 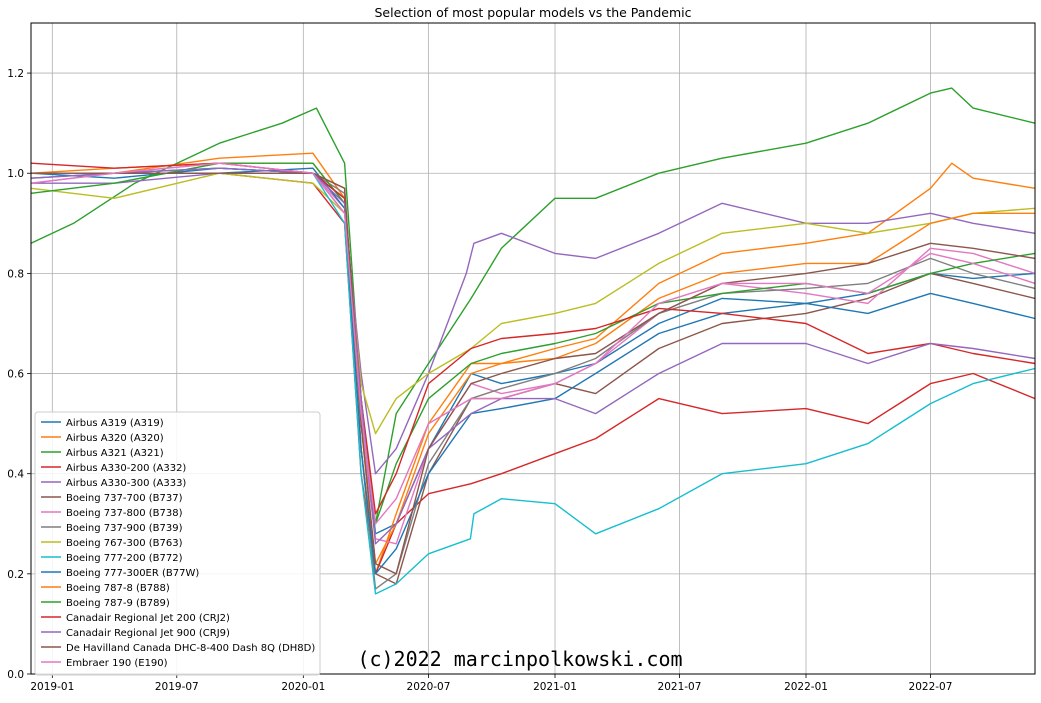 What do you see at coordinates (15, 174) in the screenshot?
I see `y-tick-label: 1.0` at bounding box center [15, 174].